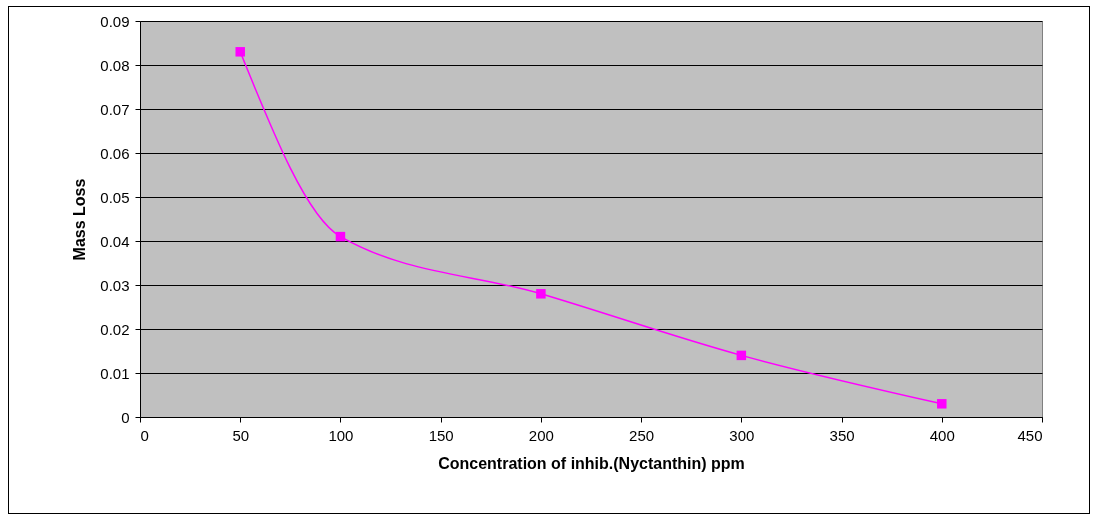 The width and height of the screenshot is (1099, 527). I want to click on y-tick-label: 0.05, so click(115, 197).